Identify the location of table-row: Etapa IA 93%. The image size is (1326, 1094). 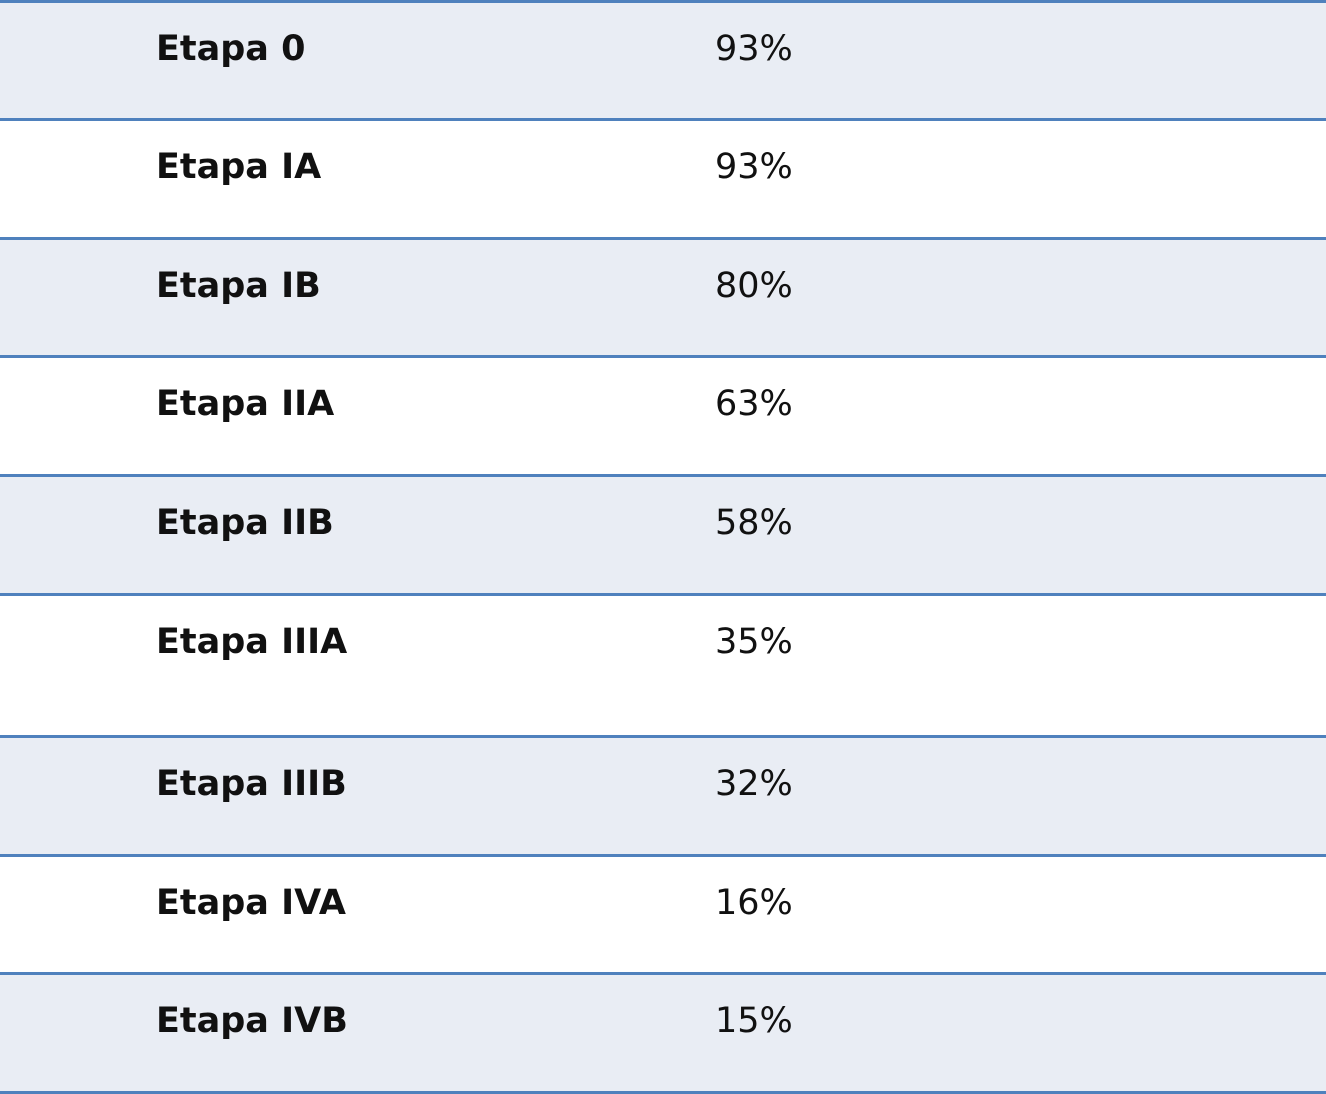
(663, 177).